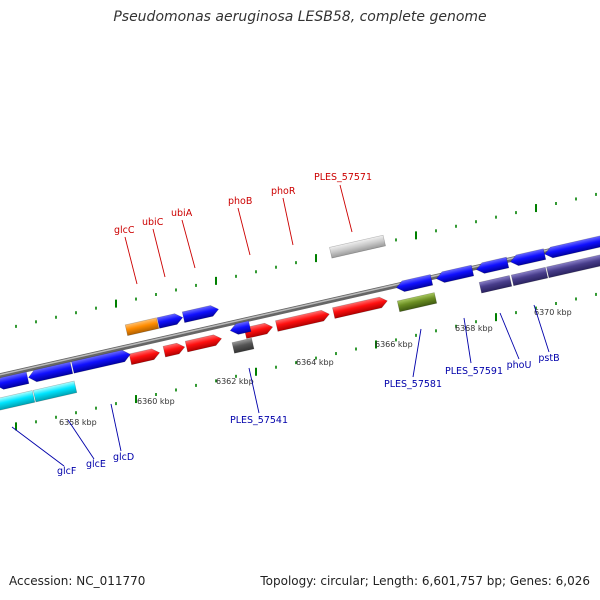 This screenshot has height=600, width=600. I want to click on leader-line-ubiC, so click(159, 253).